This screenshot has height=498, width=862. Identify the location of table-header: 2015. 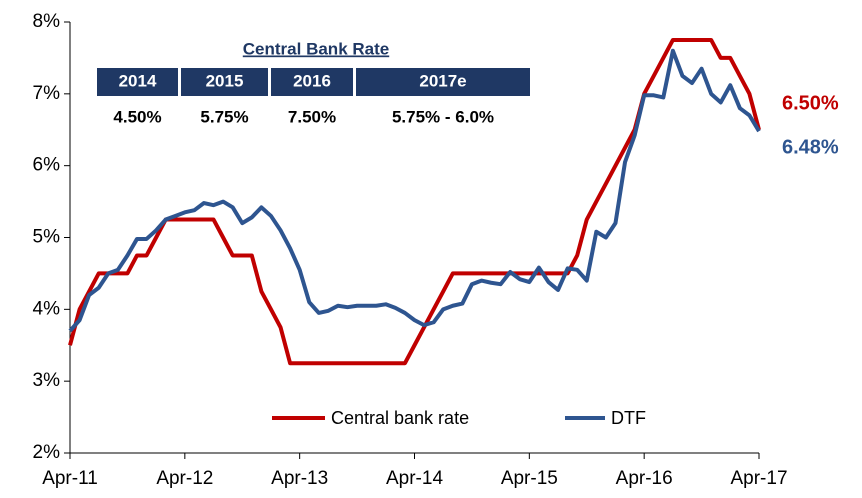
(225, 80).